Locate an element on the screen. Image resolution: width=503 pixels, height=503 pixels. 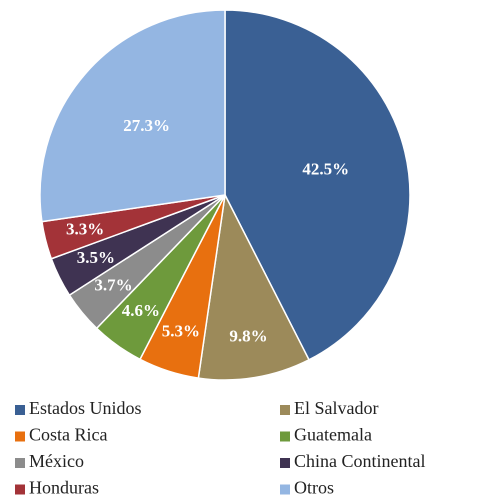
legend-label: México is located at coordinates (56, 461).